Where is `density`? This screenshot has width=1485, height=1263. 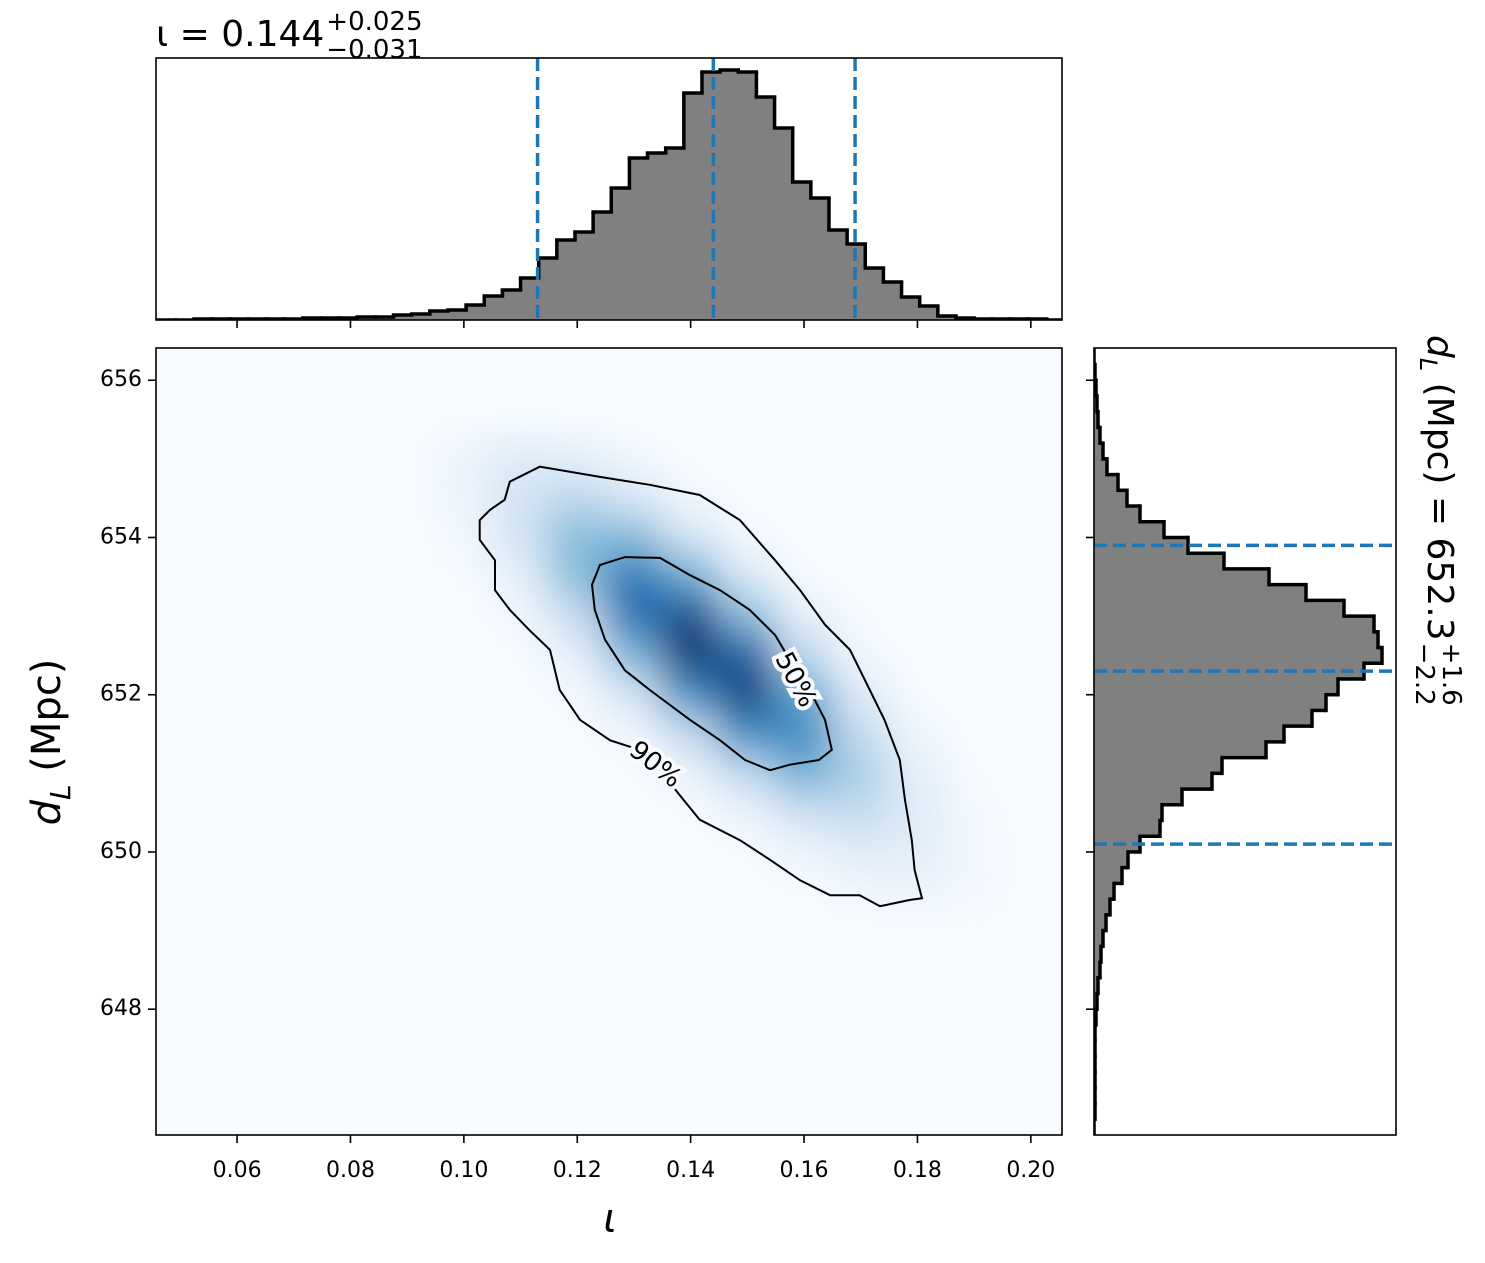 density is located at coordinates (719, 675).